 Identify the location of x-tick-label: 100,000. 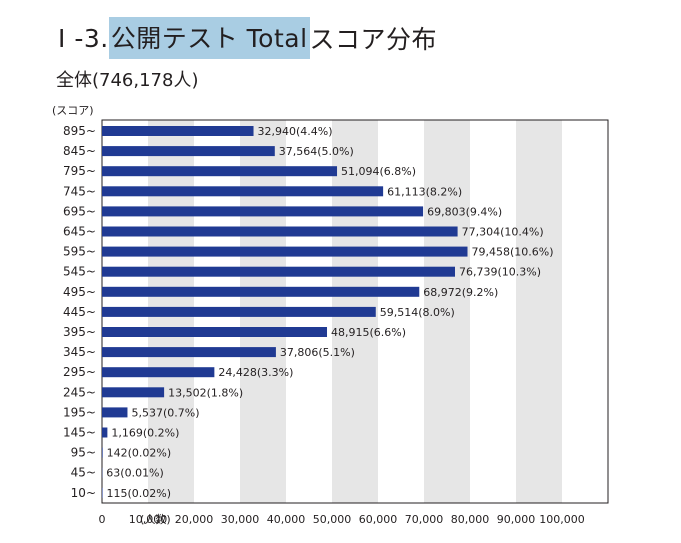
(562, 519).